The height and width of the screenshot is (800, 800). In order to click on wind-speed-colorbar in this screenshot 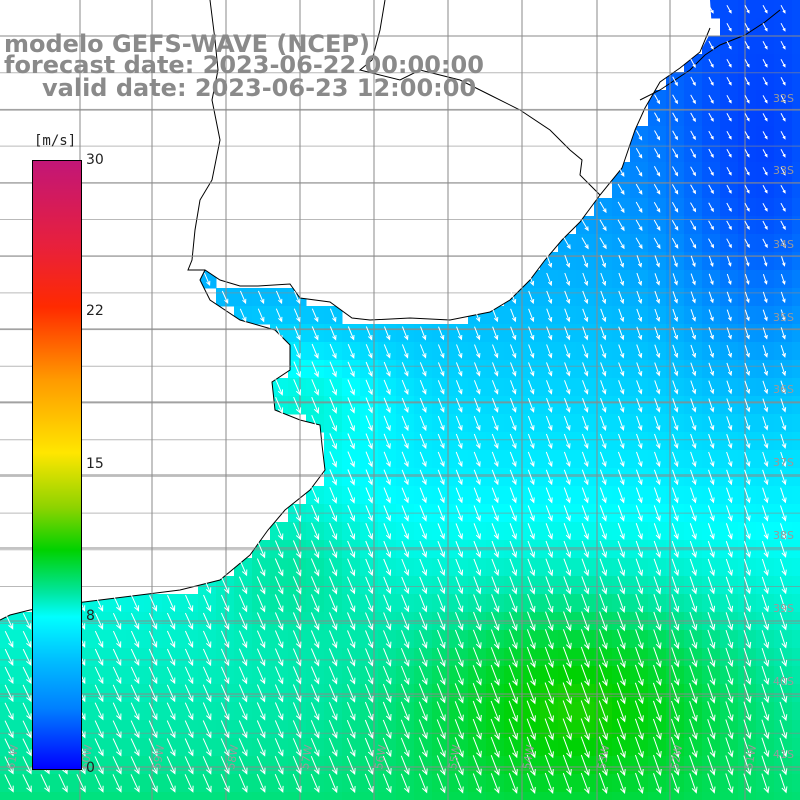, I will do `click(57, 465)`.